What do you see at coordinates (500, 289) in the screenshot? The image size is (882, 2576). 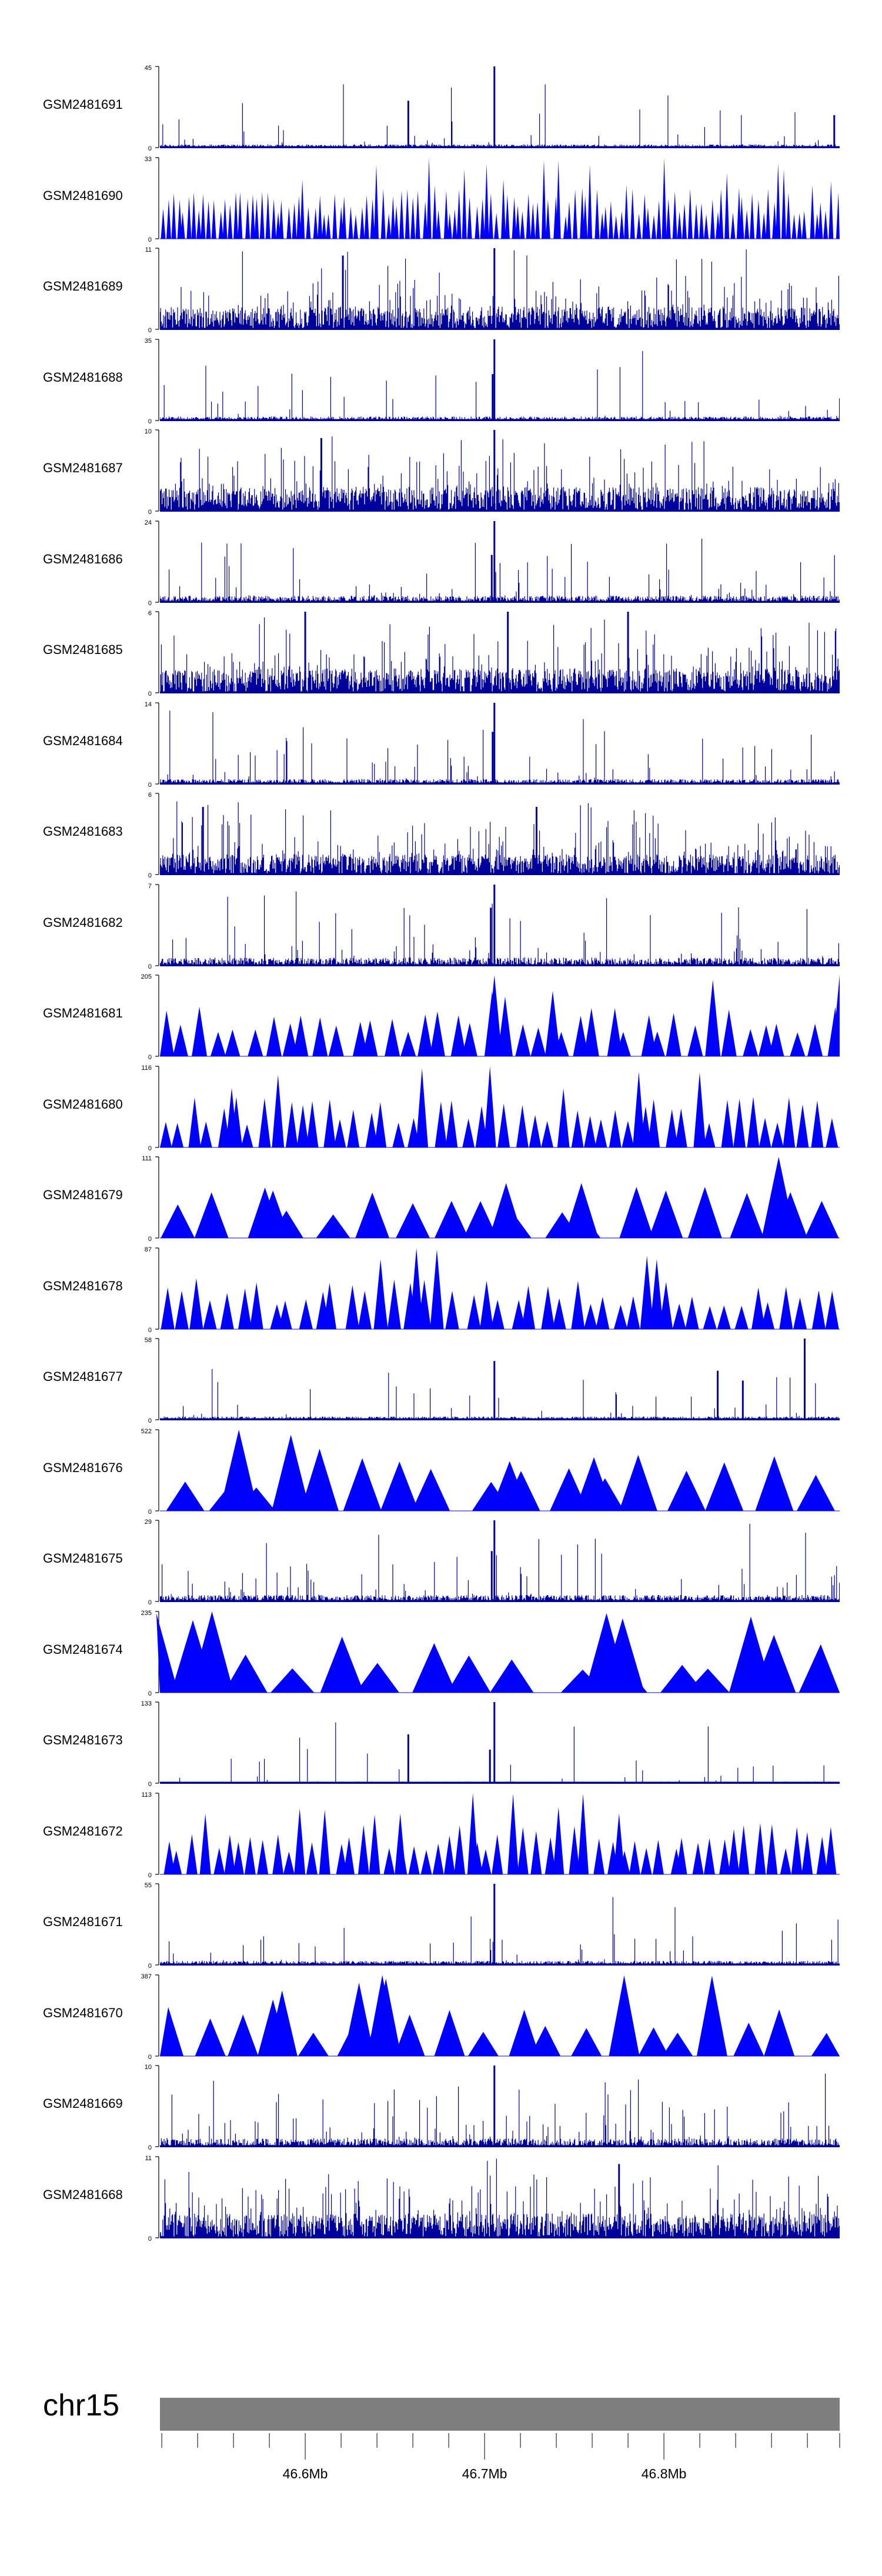 I see `density-signal` at bounding box center [500, 289].